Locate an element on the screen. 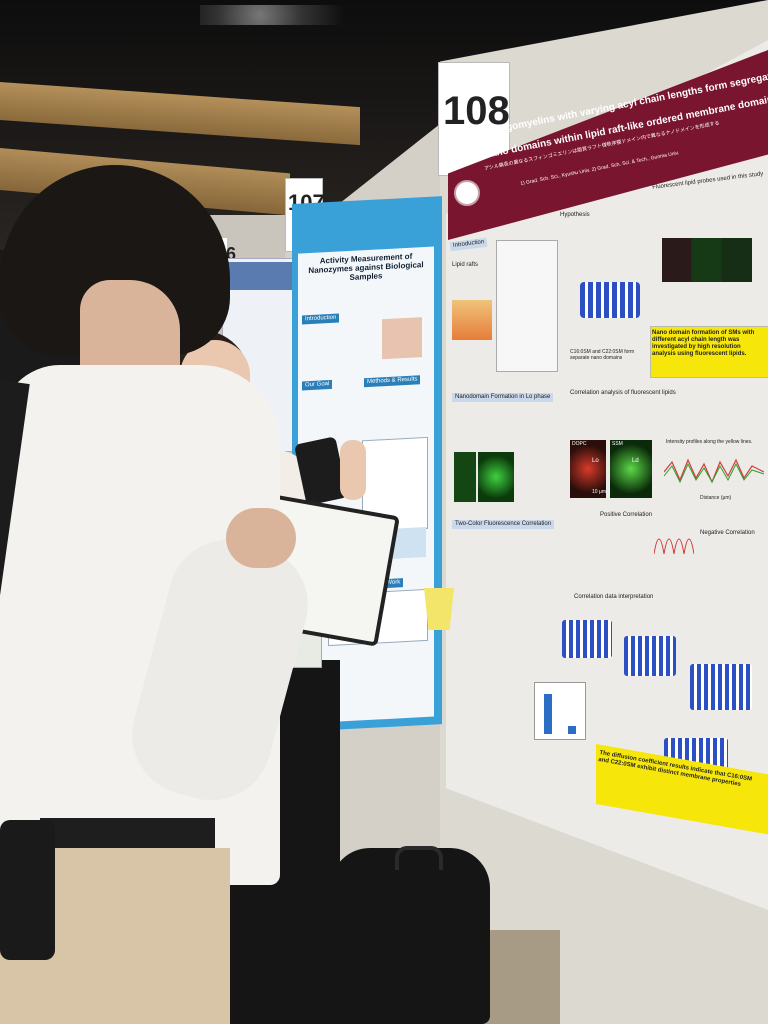 The image size is (768, 1024). micrograph-lo is located at coordinates (465, 477).